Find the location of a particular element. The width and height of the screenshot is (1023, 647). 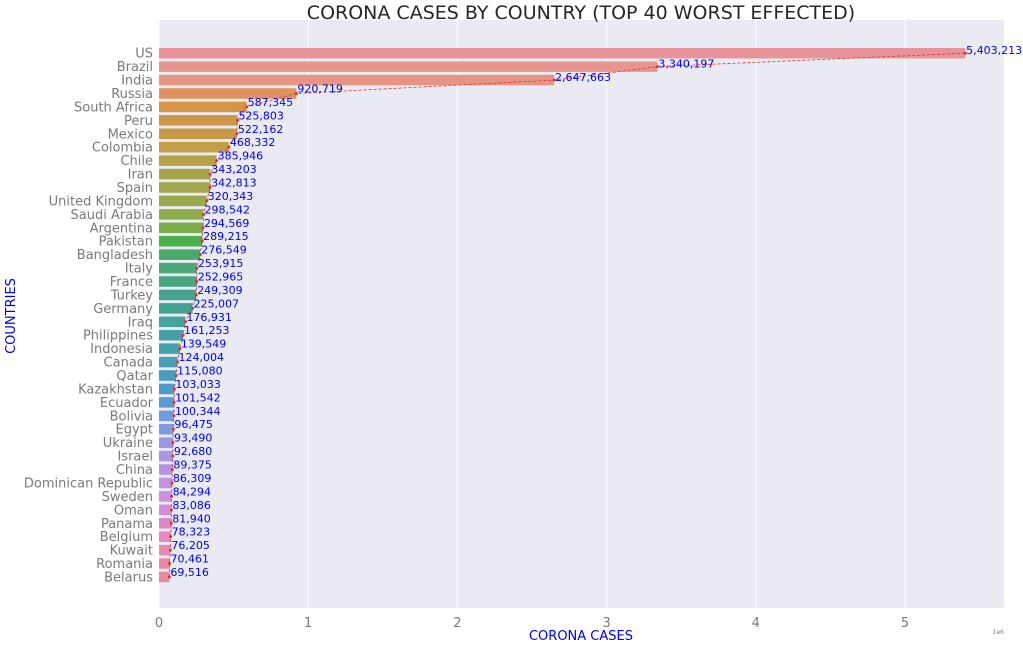

category-label: Germany is located at coordinates (123, 309).